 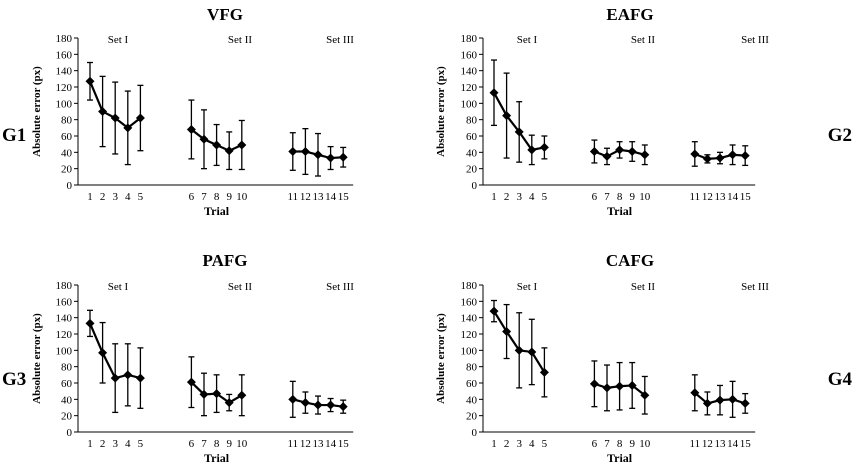 I want to click on chart-title: EAFG, so click(x=629, y=14).